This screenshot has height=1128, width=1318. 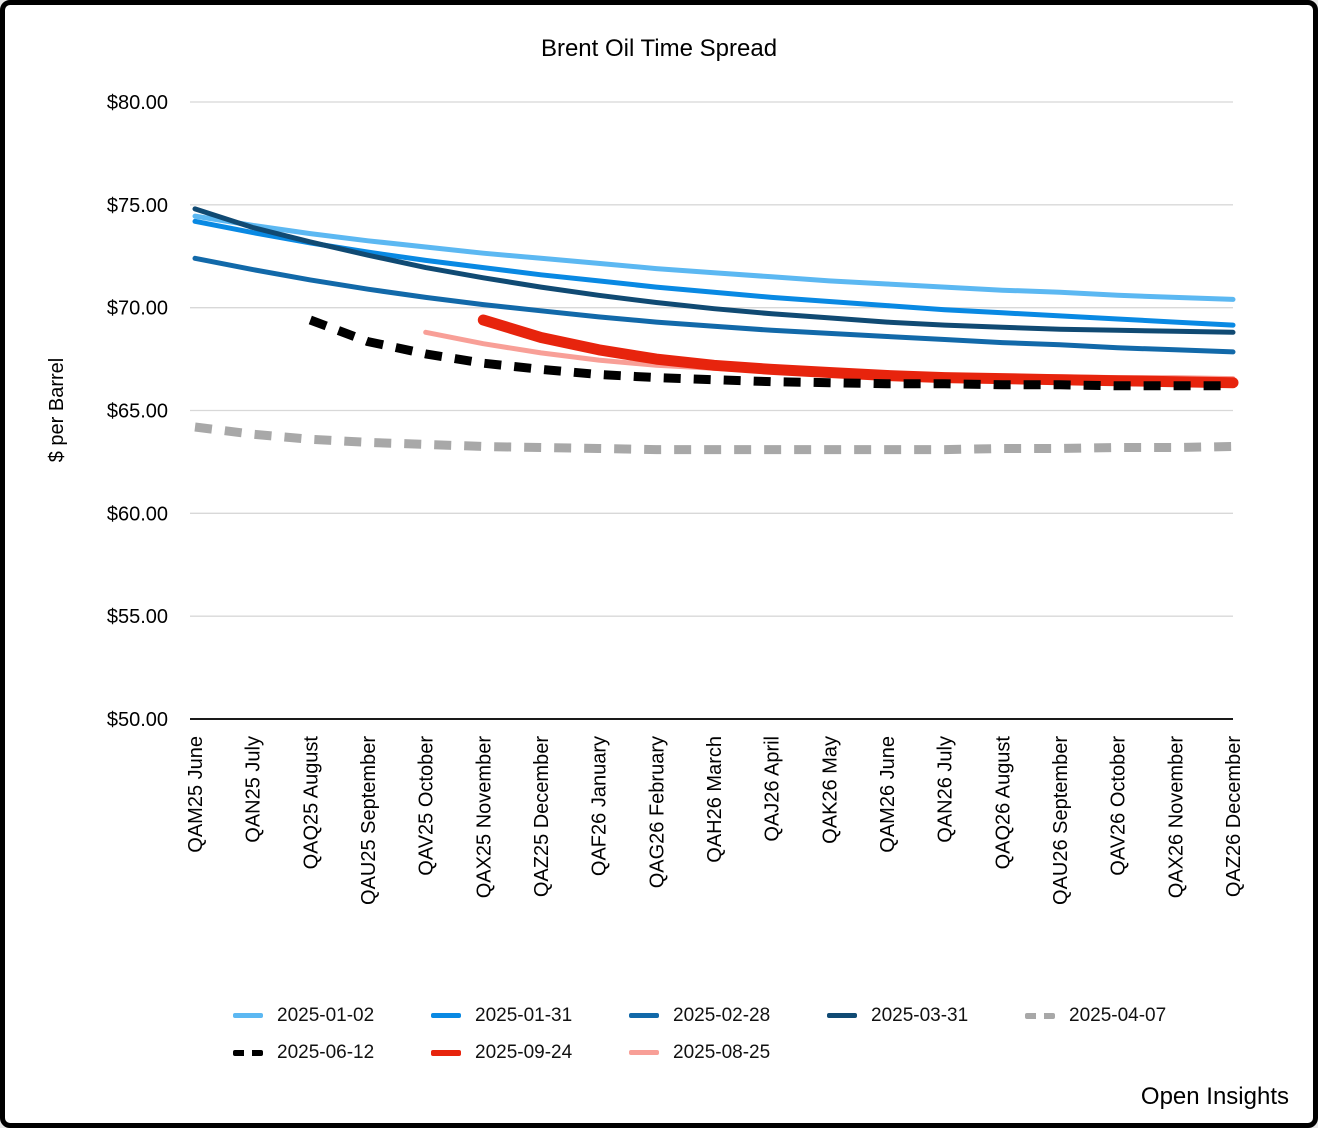 What do you see at coordinates (137, 206) in the screenshot?
I see `y-tick-label: $75.00` at bounding box center [137, 206].